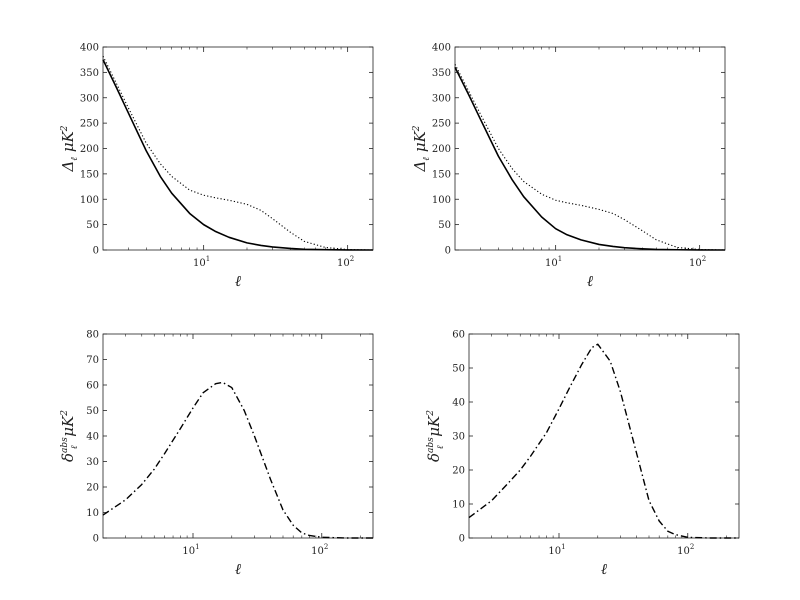 This screenshot has height=600, width=800. I want to click on y-tick-label: 80, so click(92, 335).